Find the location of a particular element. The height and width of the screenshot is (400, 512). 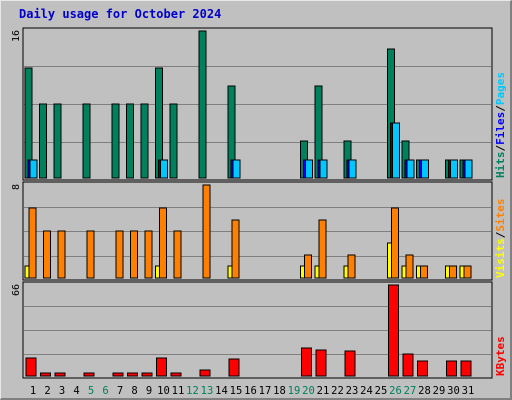

x-tick-label-20: 20 is located at coordinates (308, 391).